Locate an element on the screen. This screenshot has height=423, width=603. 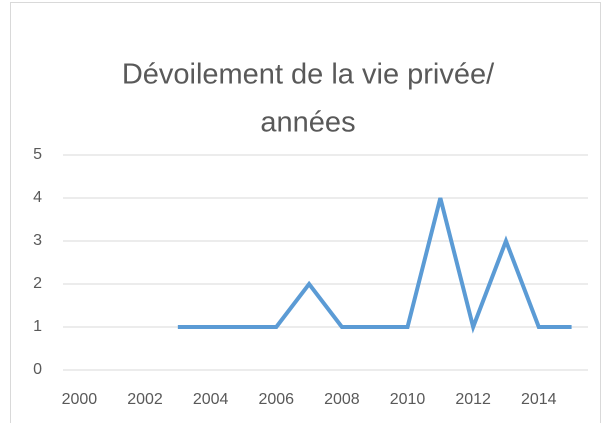
y-tick-label: 4 is located at coordinates (37, 197).